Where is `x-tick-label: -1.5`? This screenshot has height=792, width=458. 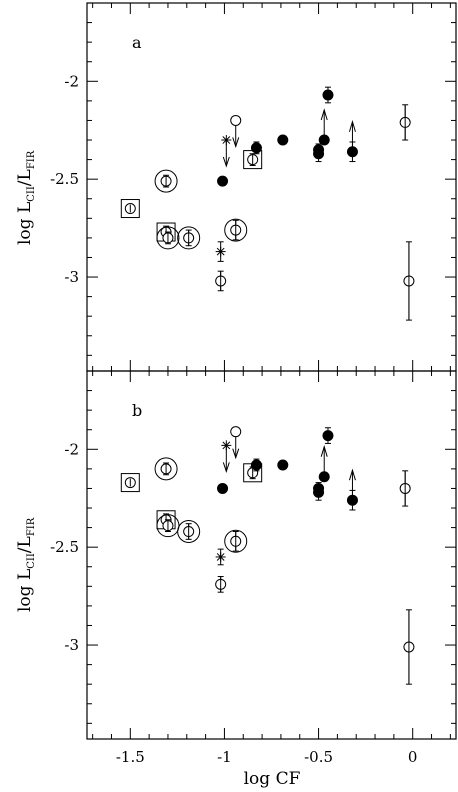 x-tick-label: -1.5 is located at coordinates (130, 757).